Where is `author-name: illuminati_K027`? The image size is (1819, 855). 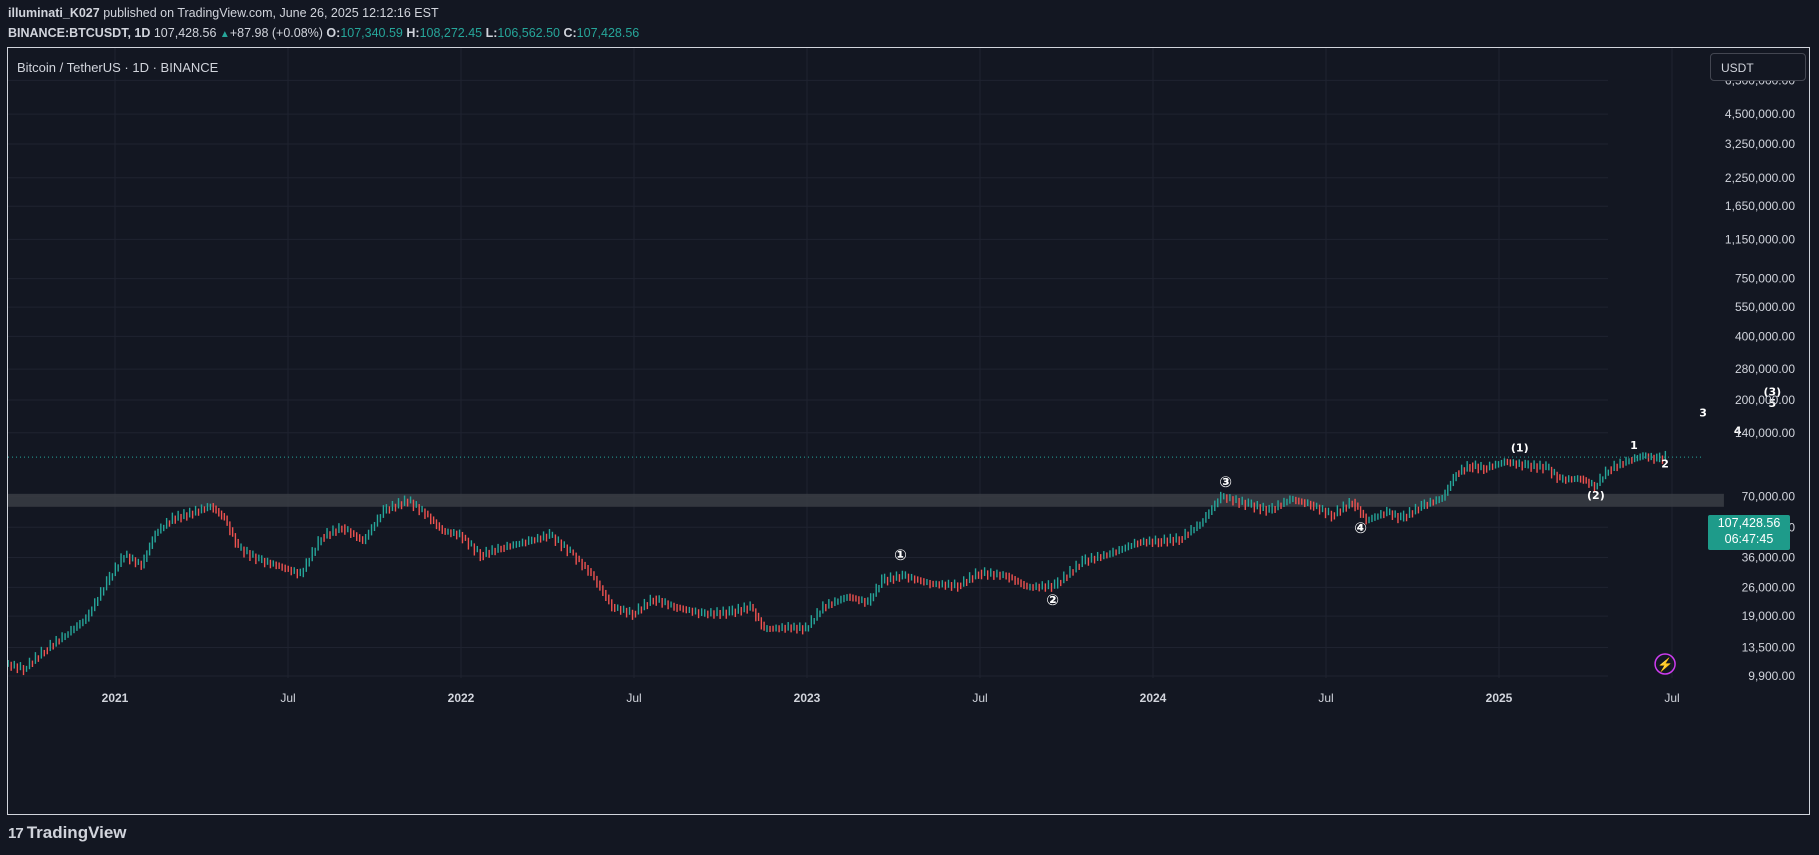 author-name: illuminati_K027 is located at coordinates (54, 13).